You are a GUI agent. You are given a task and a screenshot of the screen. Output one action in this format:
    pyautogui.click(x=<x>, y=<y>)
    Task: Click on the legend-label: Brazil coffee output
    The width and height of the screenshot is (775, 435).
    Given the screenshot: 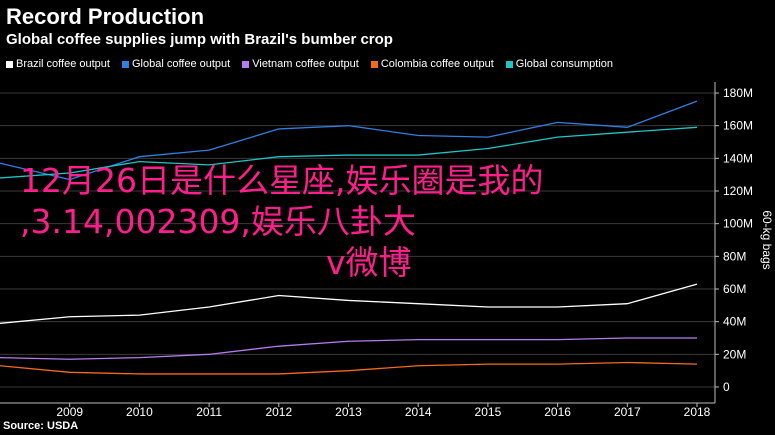 What is the action you would take?
    pyautogui.click(x=63, y=64)
    